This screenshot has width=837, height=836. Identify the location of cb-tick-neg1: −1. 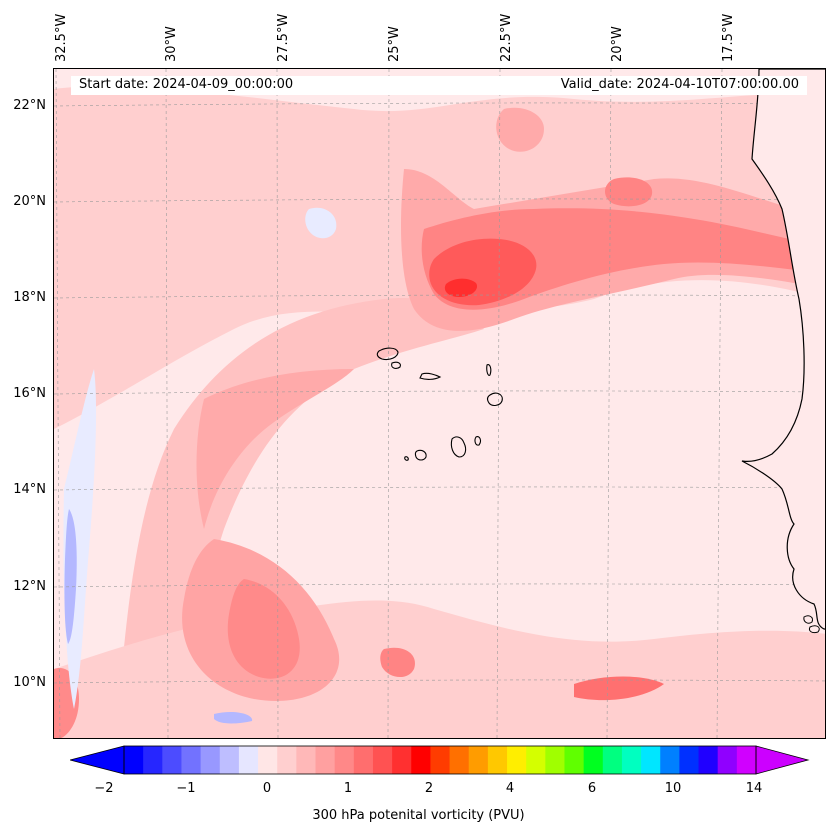
(186, 788).